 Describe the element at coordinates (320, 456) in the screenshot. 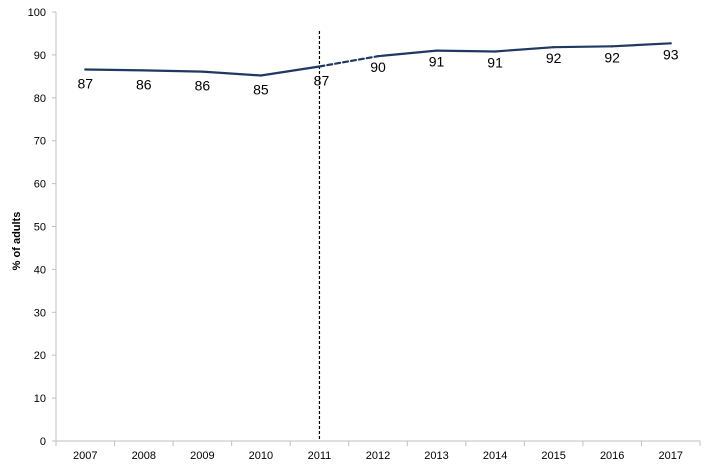

I see `x-tick-label: 2011` at that location.